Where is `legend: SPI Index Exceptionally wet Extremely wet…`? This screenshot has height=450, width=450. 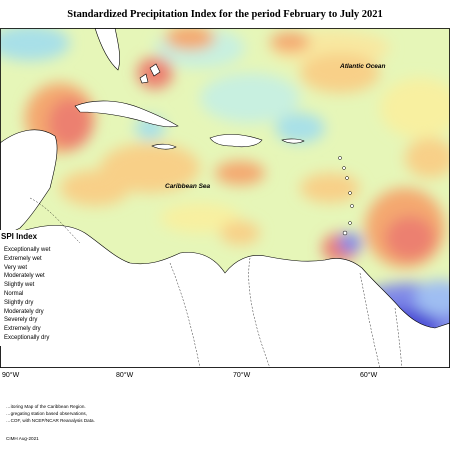
legend: SPI Index Exceptionally wet Extremely wet… is located at coordinates (31, 288).